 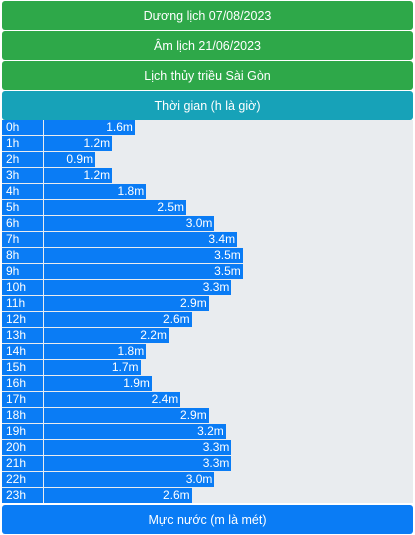 I want to click on water-level-bar: 3.2m, so click(x=135, y=431).